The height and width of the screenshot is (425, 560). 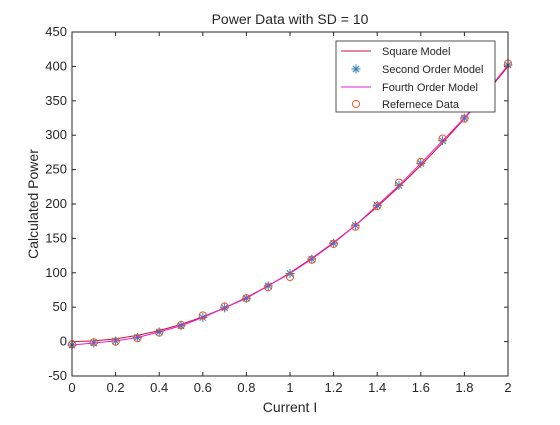 I want to click on x-axis-label: Current I, so click(x=290, y=407).